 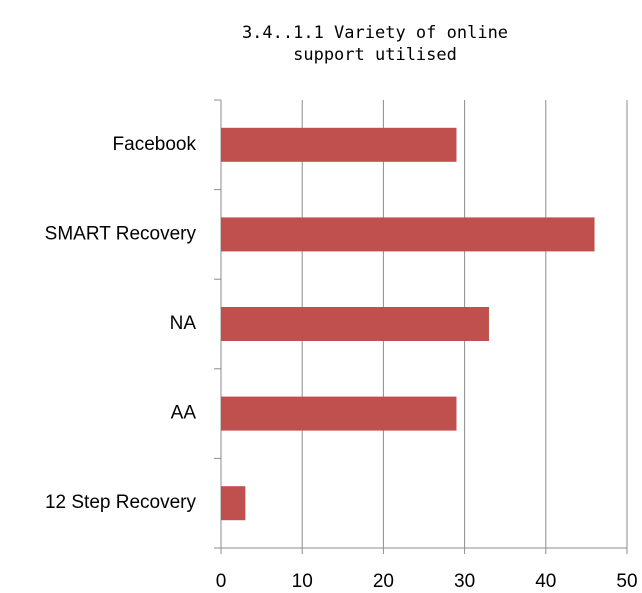 I want to click on y-tick-label: AA, so click(x=184, y=413).